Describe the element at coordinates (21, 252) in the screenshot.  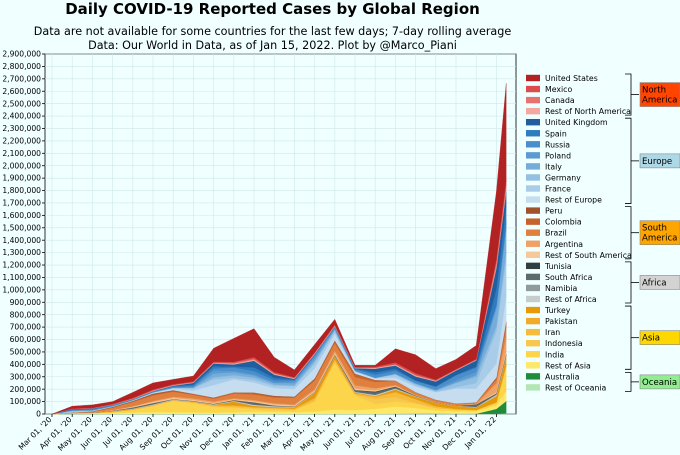
I see `y-tick-label: 1,300,000` at that location.